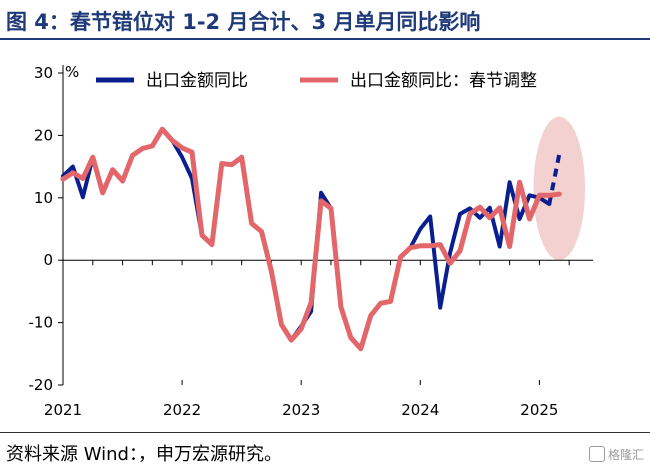 Image resolution: width=650 pixels, height=473 pixels. What do you see at coordinates (301, 410) in the screenshot?
I see `x-tick-label: 2023` at bounding box center [301, 410].